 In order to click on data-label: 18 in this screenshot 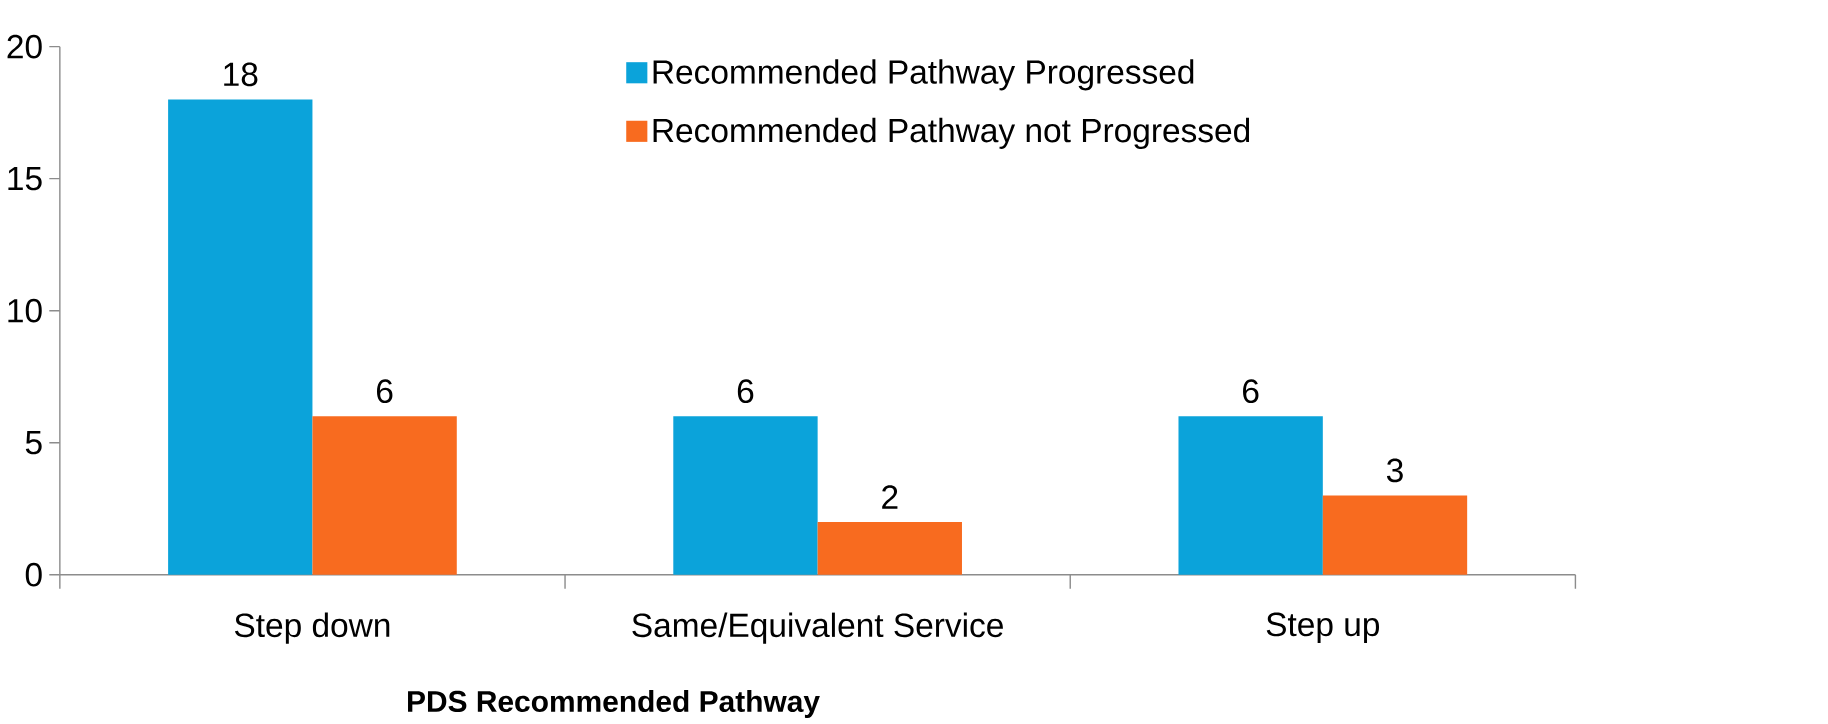, I will do `click(241, 74)`.